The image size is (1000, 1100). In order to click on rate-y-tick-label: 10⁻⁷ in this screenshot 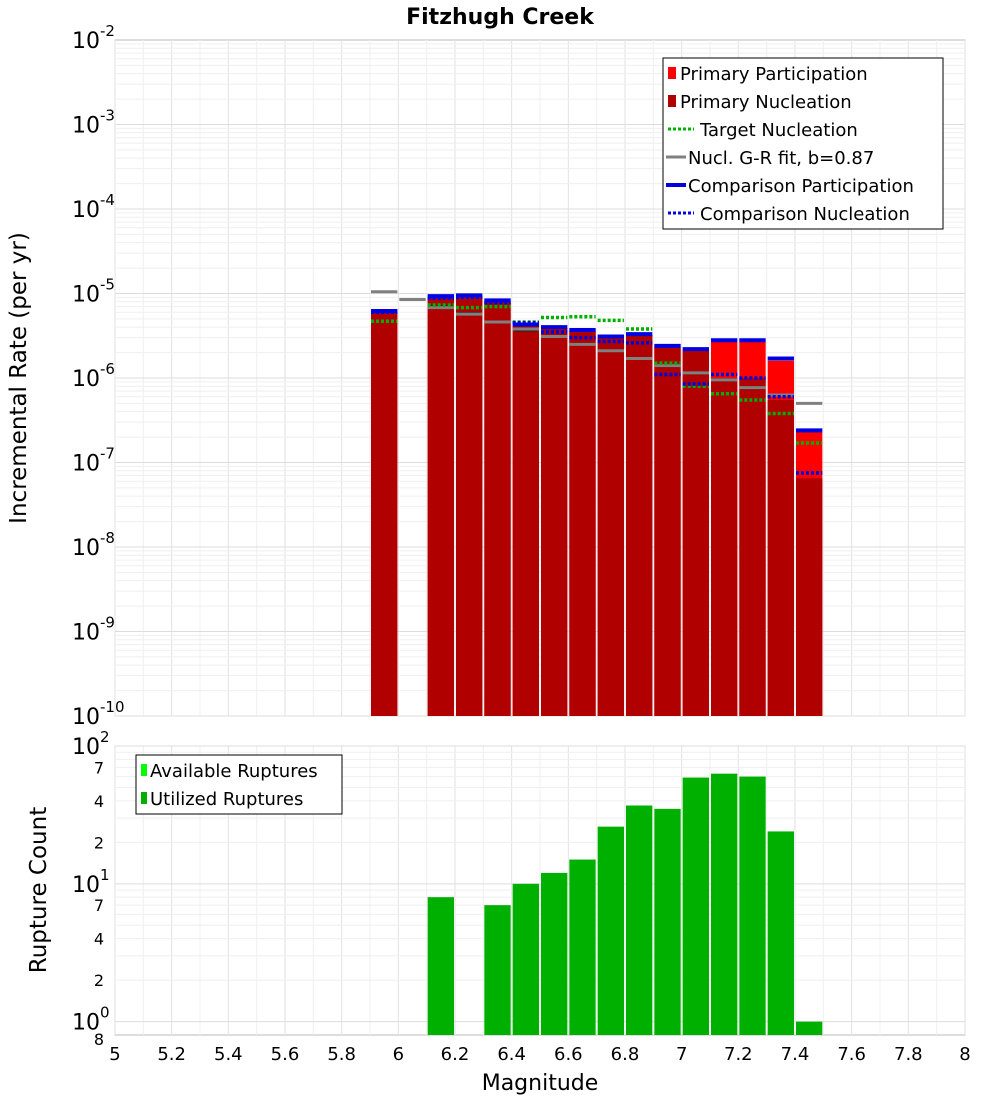, I will do `click(93, 461)`.